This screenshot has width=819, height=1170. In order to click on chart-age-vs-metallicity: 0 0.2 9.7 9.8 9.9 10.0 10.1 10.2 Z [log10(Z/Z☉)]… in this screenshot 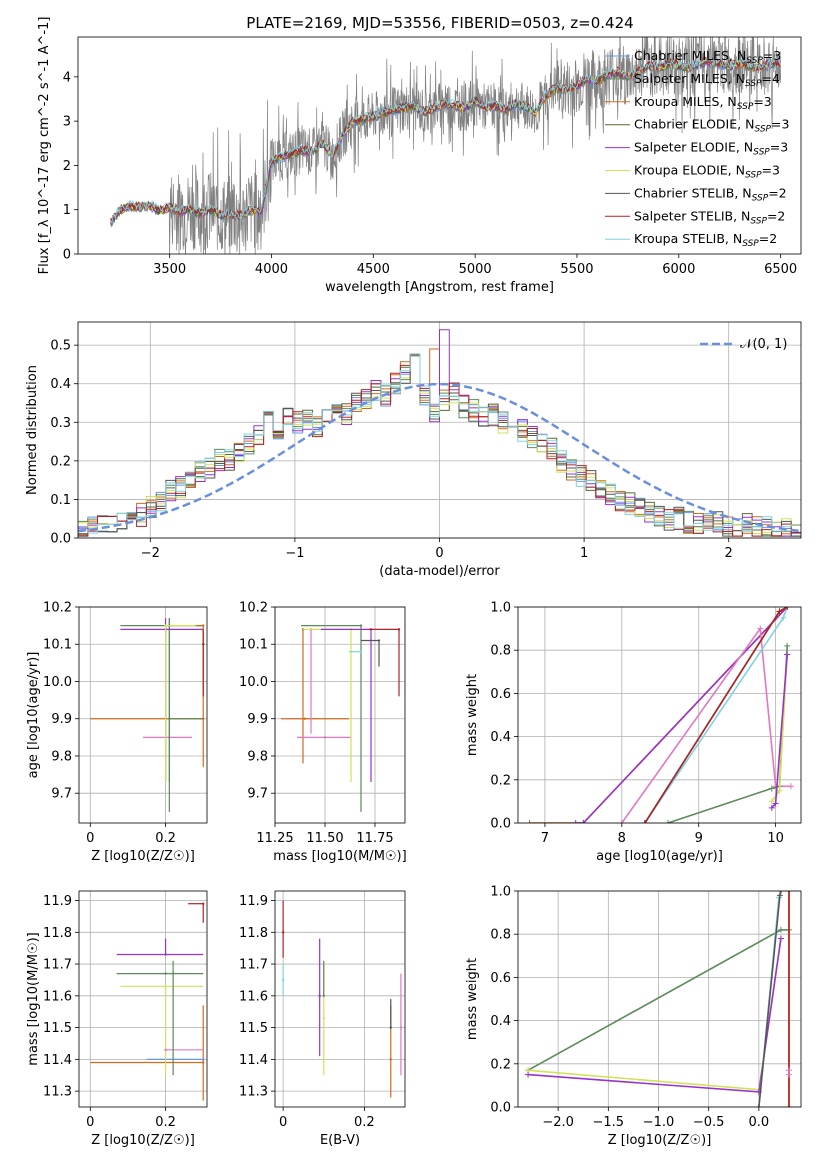, I will do `click(117, 732)`.